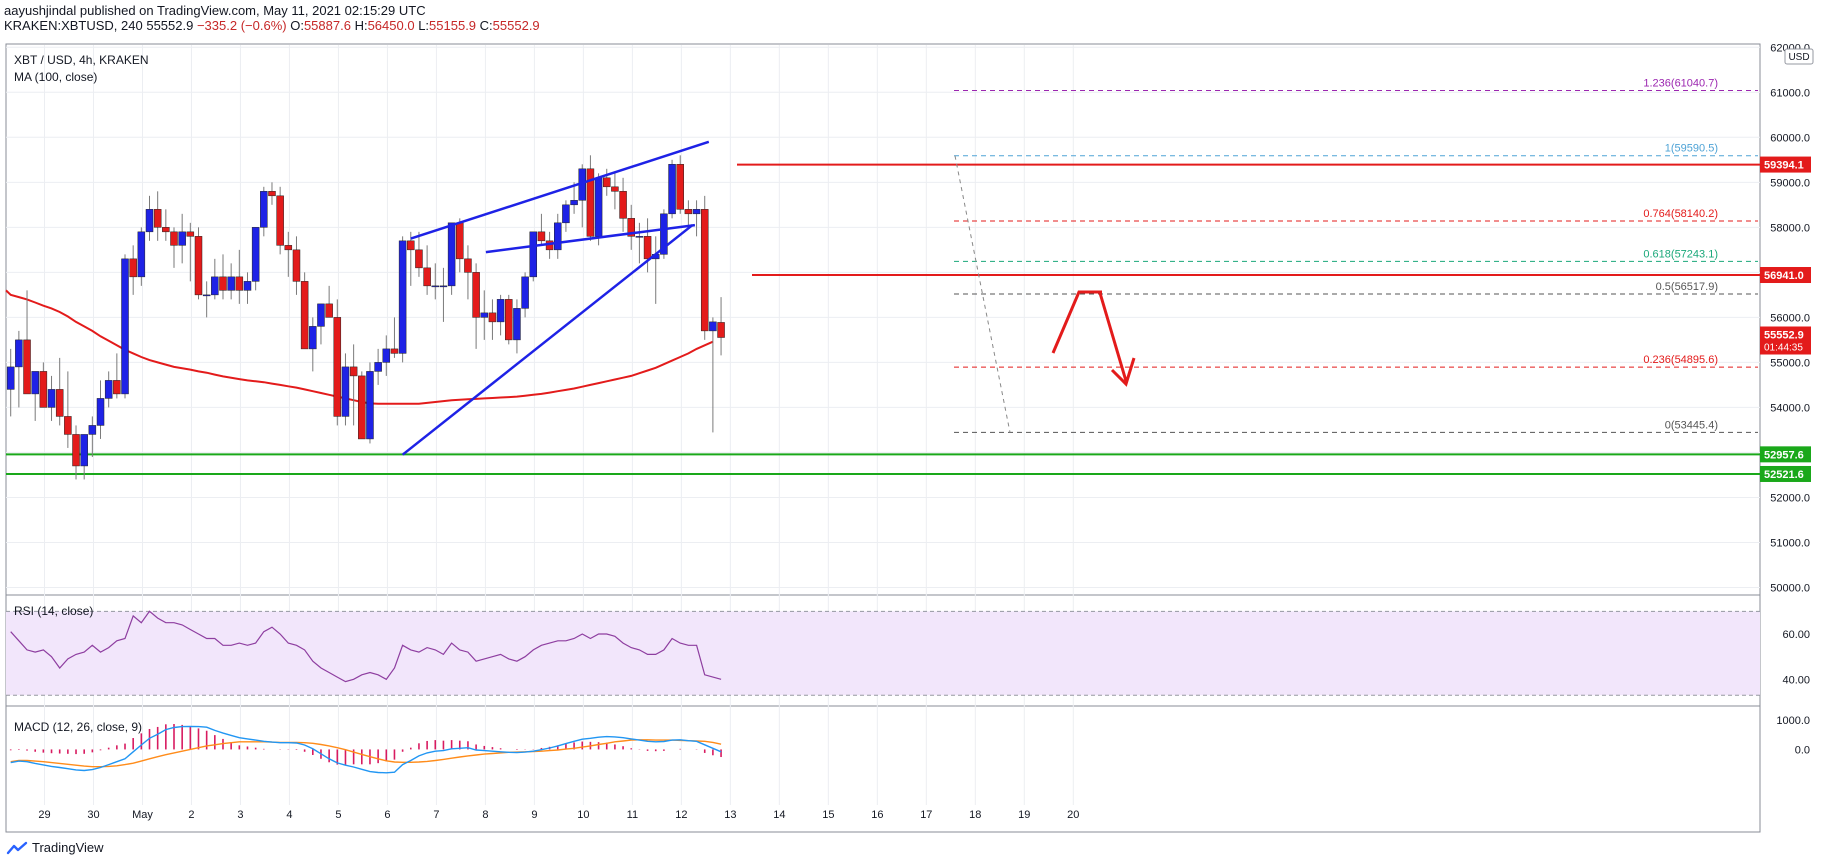 The width and height of the screenshot is (1828, 867). I want to click on x-tick-label: 20, so click(1073, 815).